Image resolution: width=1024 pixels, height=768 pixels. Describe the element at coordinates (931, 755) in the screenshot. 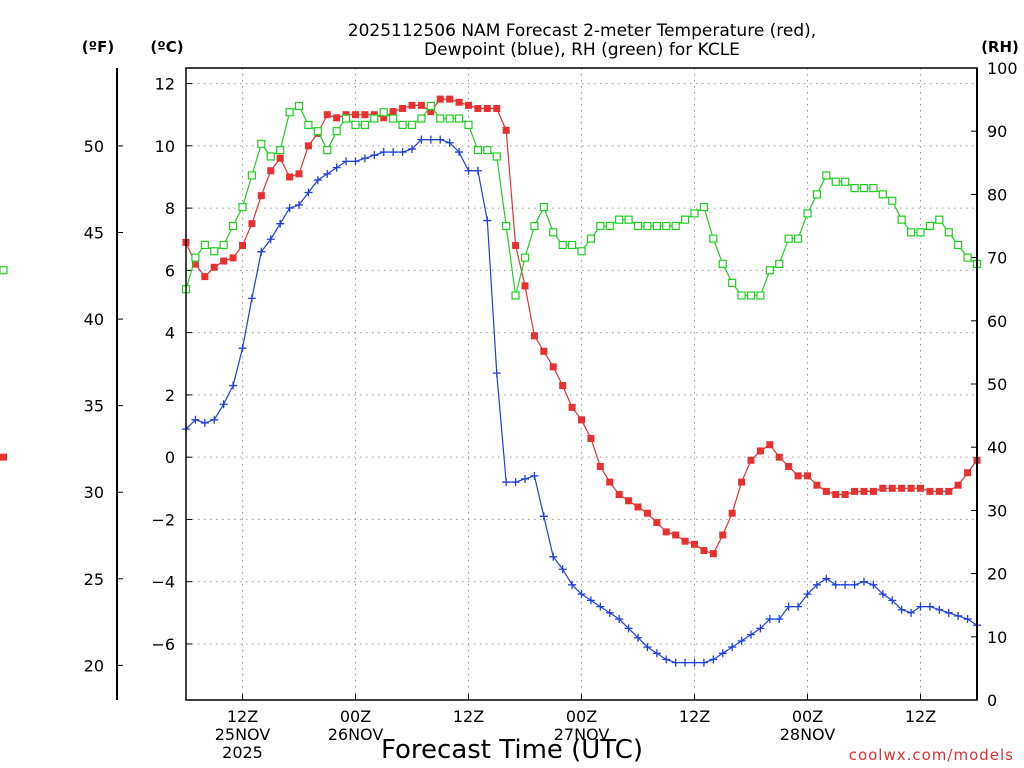

I see `source-credit: coolwx.com/models` at that location.